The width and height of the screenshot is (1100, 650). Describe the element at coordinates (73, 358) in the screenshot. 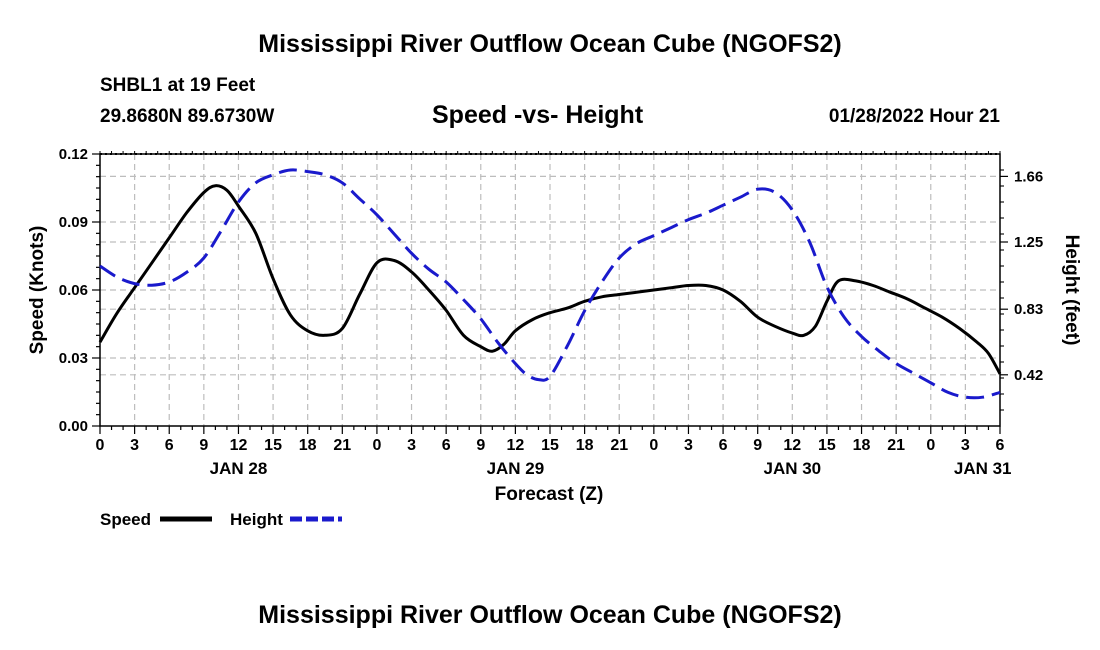

I see `y-tick-label: 0.03` at that location.